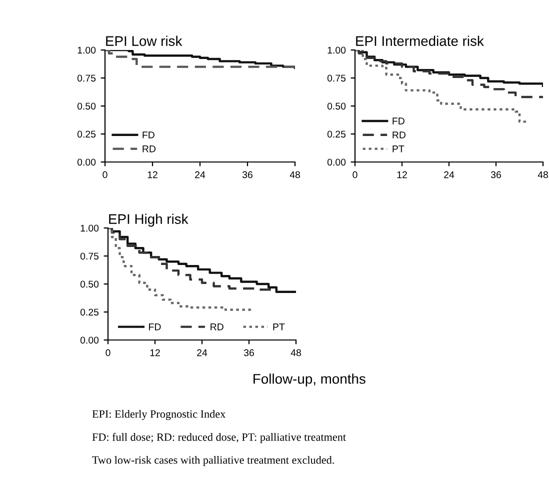  What do you see at coordinates (213, 461) in the screenshot?
I see `text: Two low-risk cases with palliative treatment excluded.` at bounding box center [213, 461].